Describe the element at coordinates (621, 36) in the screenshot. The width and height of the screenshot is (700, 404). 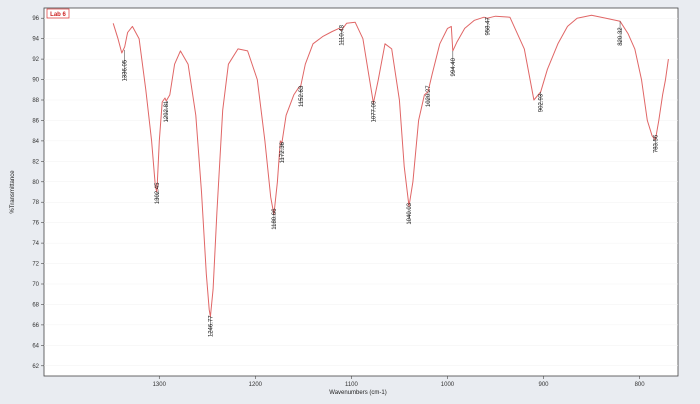
I see `peak-label: 820.32` at that location.